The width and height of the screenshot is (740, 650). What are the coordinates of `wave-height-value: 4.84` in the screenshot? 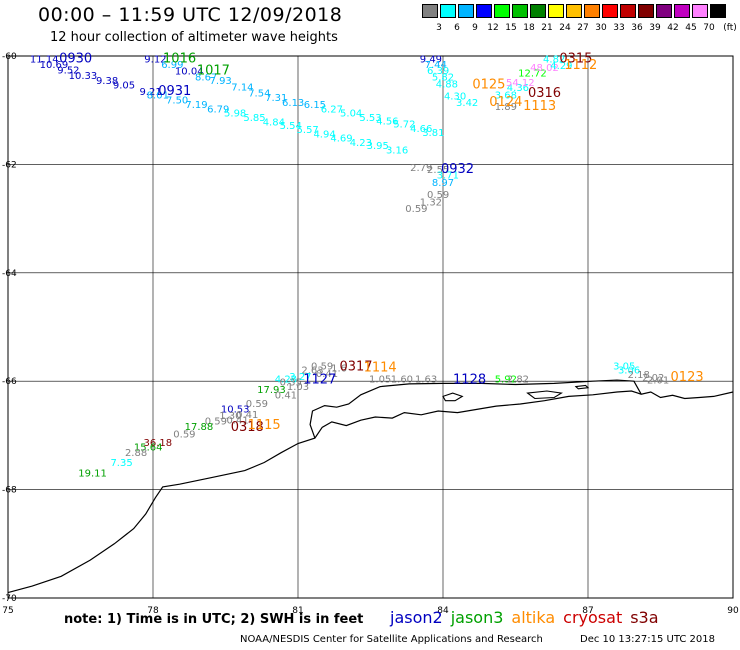 It's located at (274, 122).